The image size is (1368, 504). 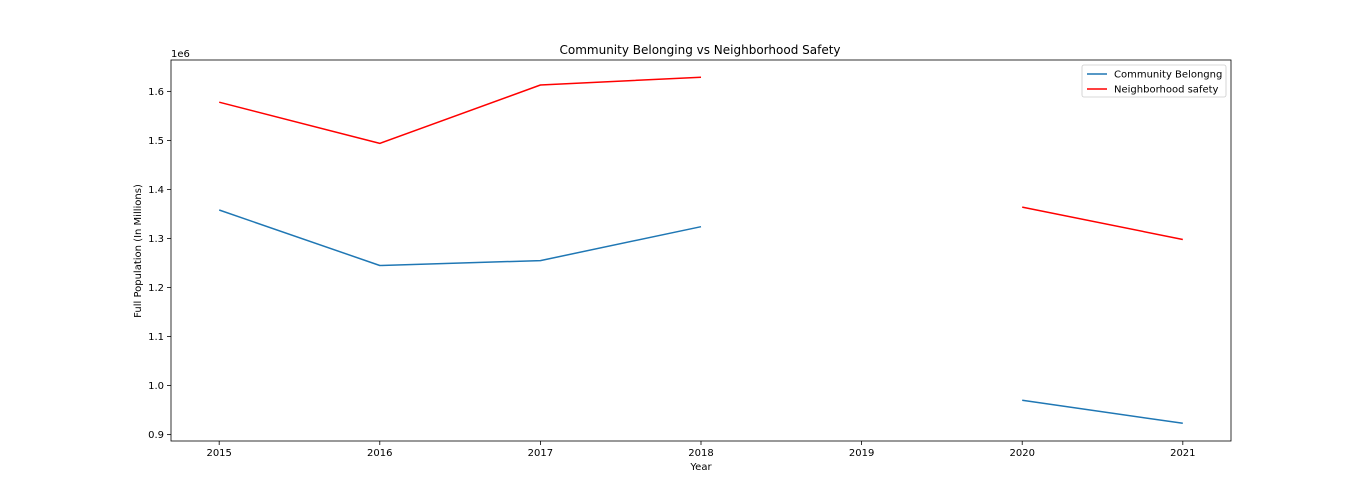 I want to click on y-tick-label: 1.6, so click(x=156, y=92).